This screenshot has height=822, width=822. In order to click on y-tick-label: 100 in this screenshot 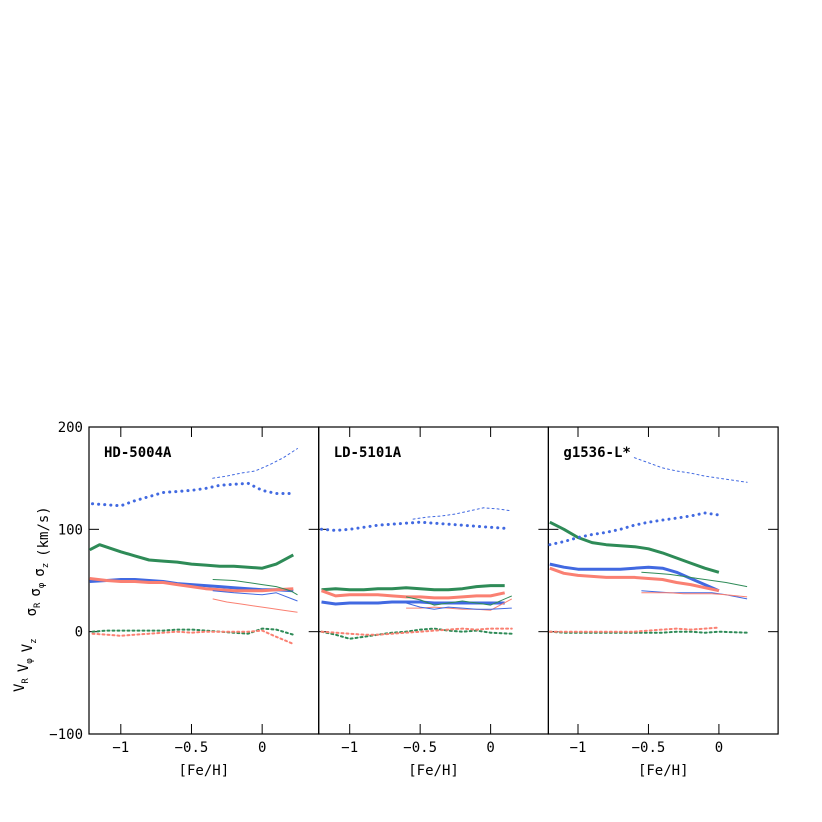, I will do `click(70, 530)`.